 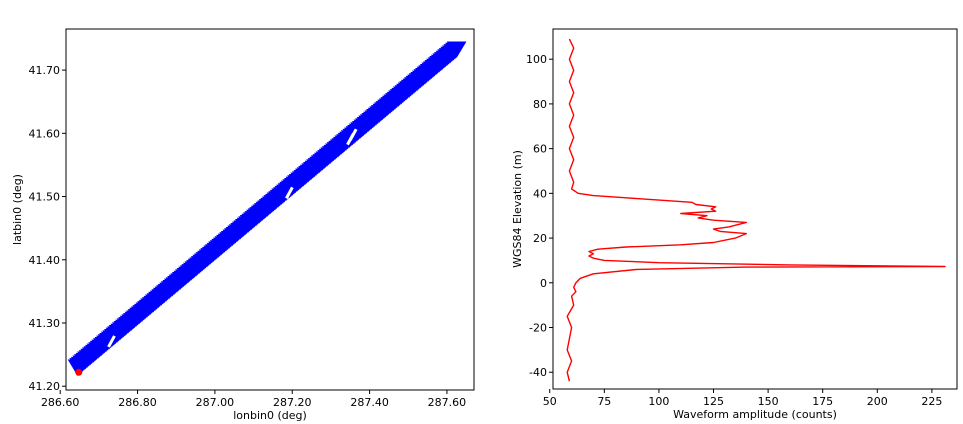 What do you see at coordinates (536, 59) in the screenshot?
I see `y-tick-label: 100` at bounding box center [536, 59].